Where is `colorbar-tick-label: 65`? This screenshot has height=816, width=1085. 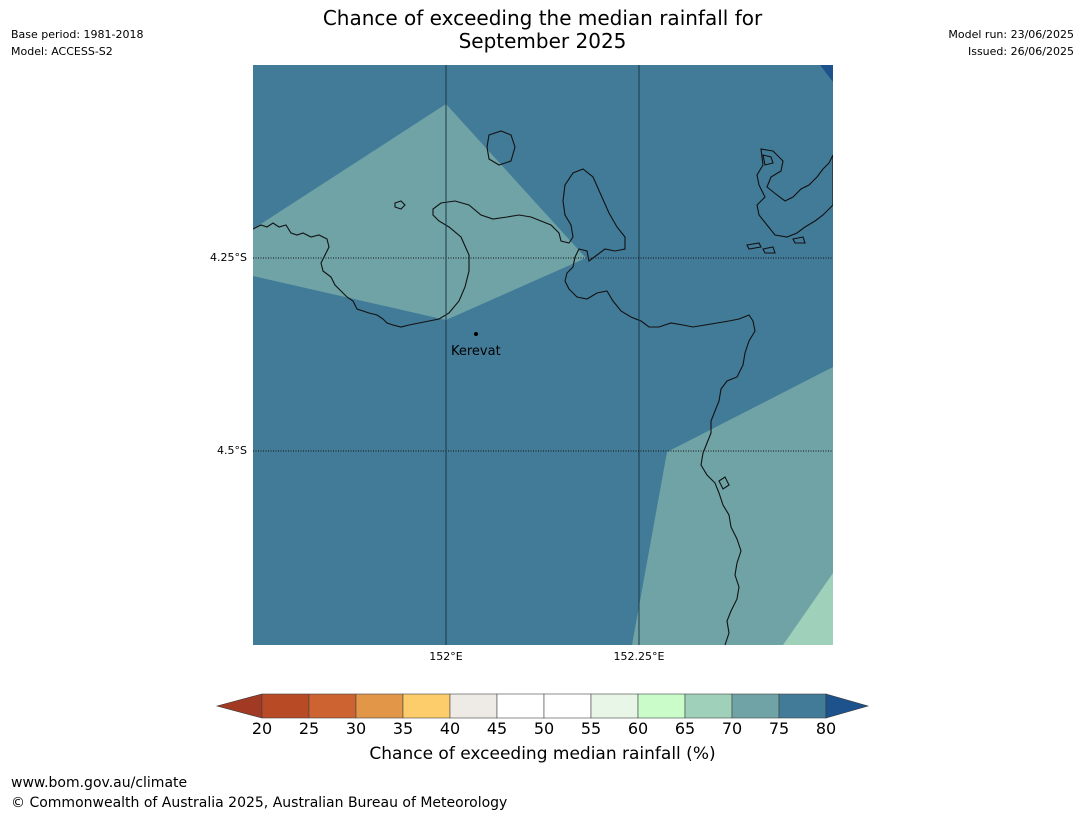 colorbar-tick-label: 65 is located at coordinates (685, 728).